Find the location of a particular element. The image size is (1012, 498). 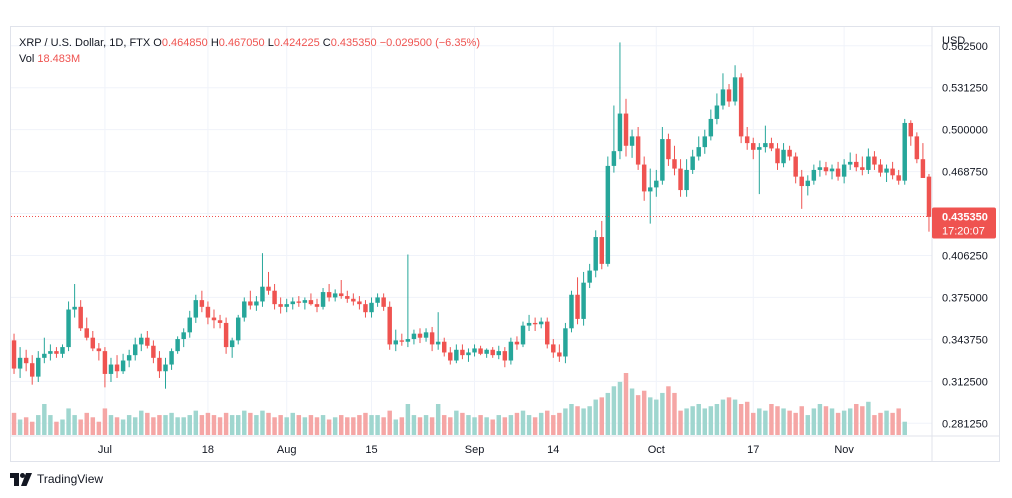

brand-footer: TradingView is located at coordinates (56, 479).